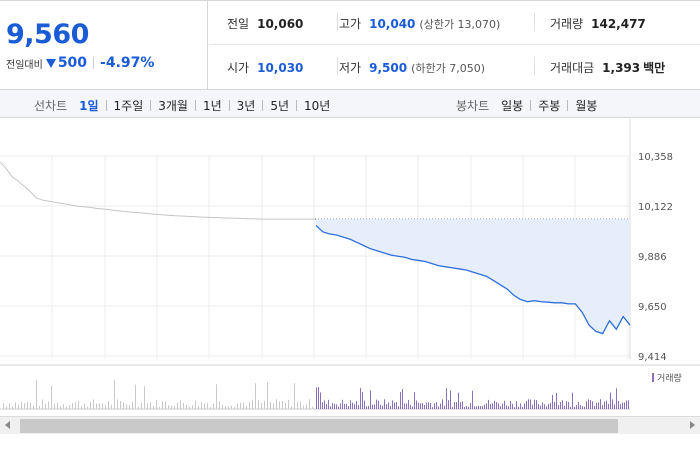  I want to click on change-label: 전일대비, so click(24, 65).